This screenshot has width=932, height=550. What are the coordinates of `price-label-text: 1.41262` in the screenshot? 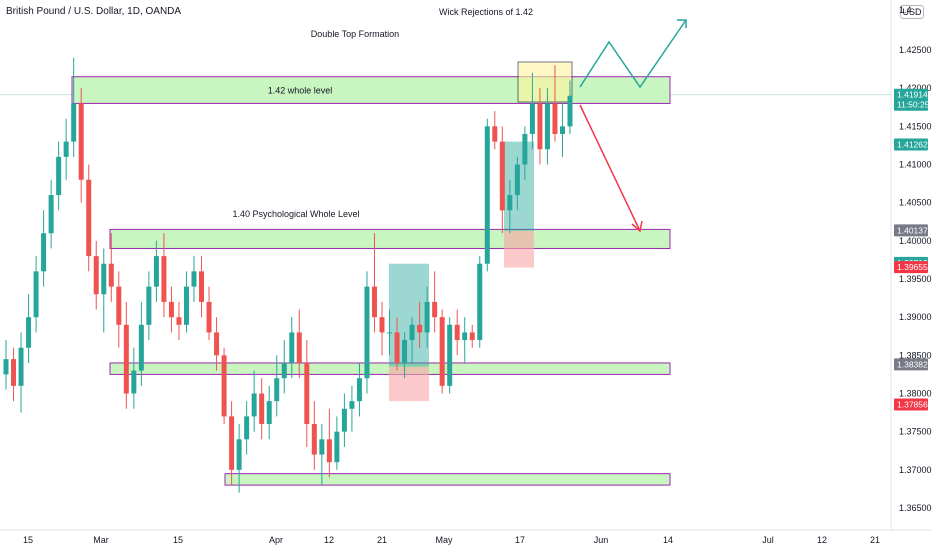 It's located at (912, 145).